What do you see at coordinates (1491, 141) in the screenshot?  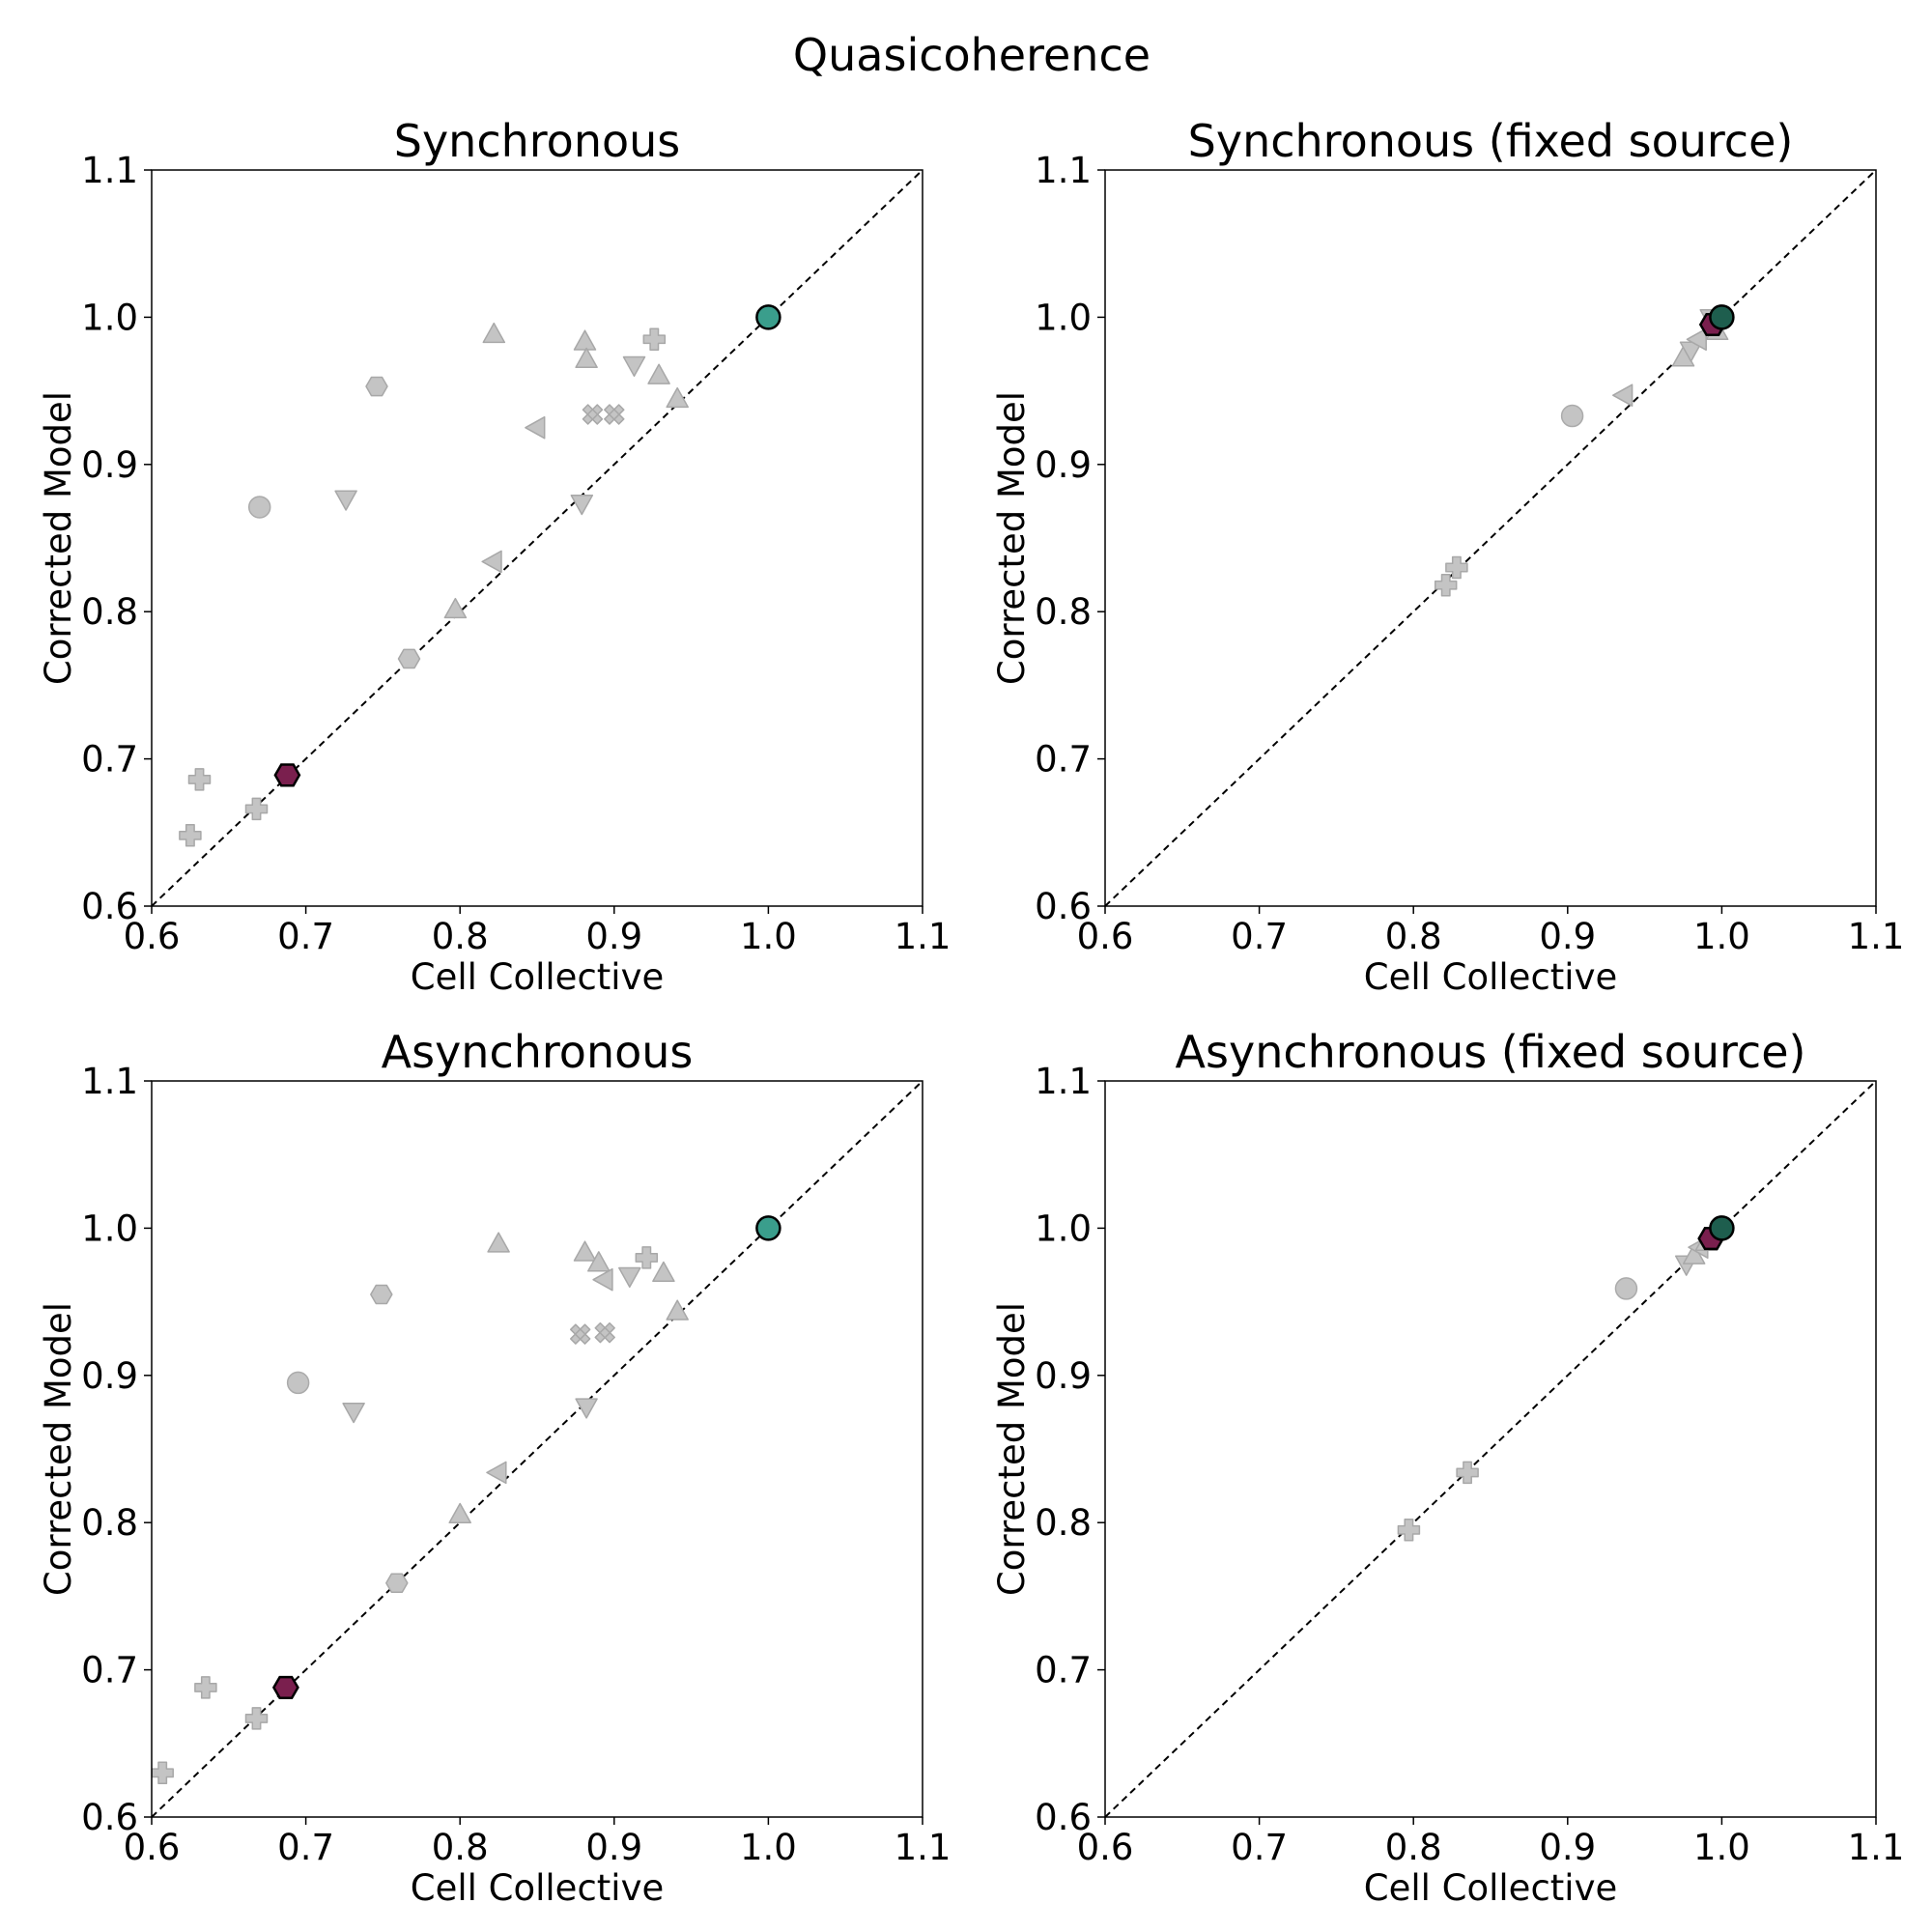 I see `subplot-title: Synchronous (fixed source)` at bounding box center [1491, 141].